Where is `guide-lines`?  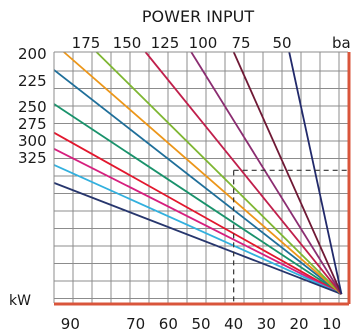
guide-lines is located at coordinates (290, 236).